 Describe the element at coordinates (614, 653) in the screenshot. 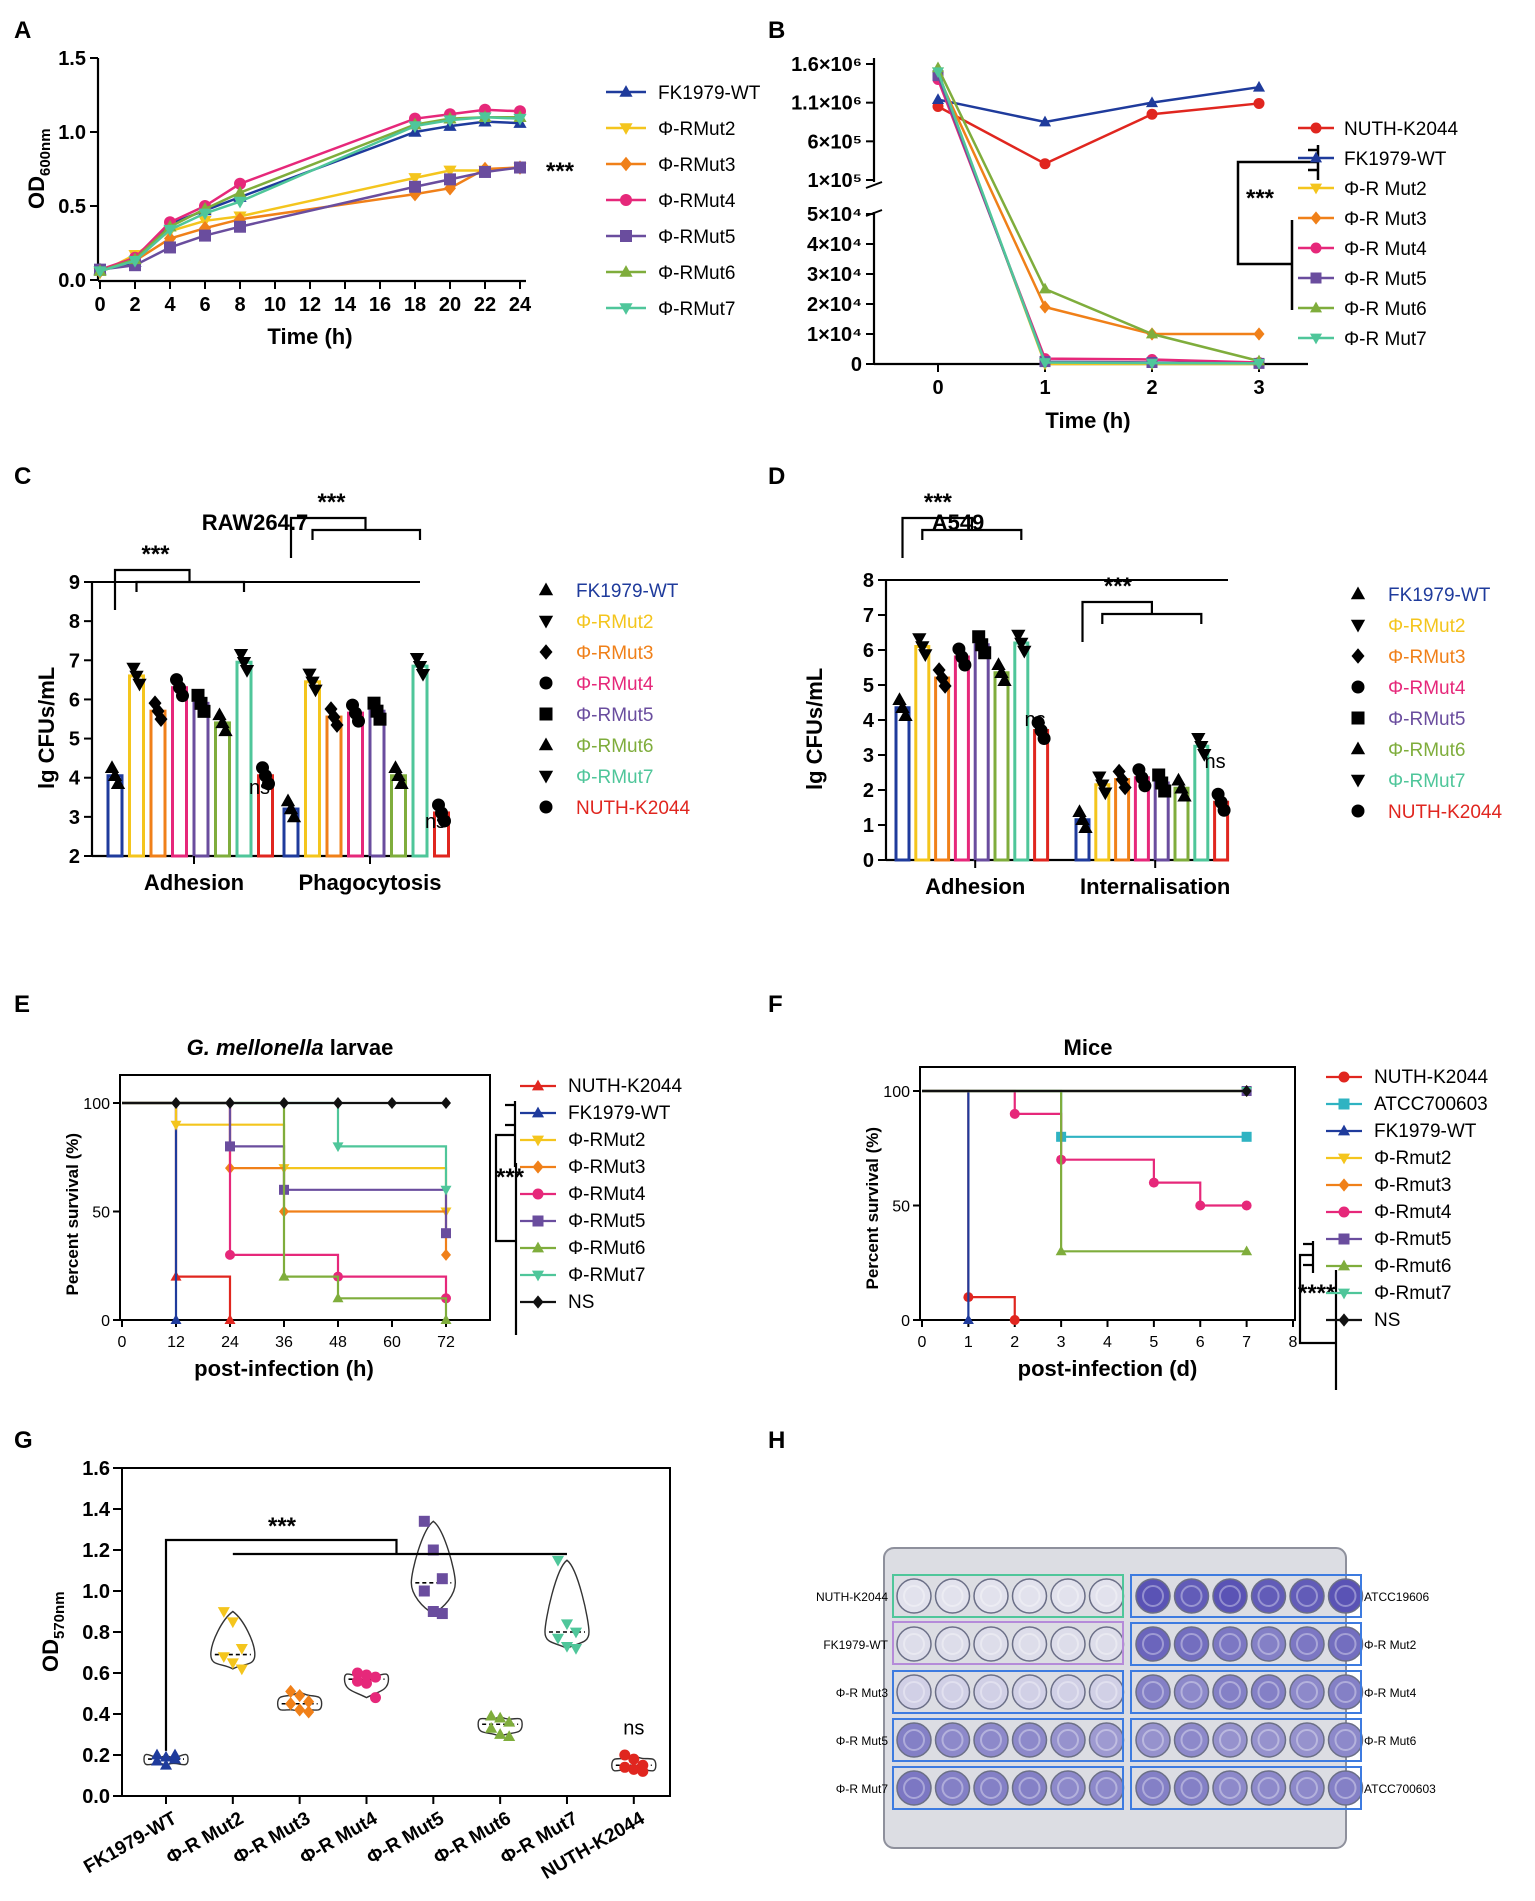

I see `legend-label-rmut3: Φ-RMut3` at that location.